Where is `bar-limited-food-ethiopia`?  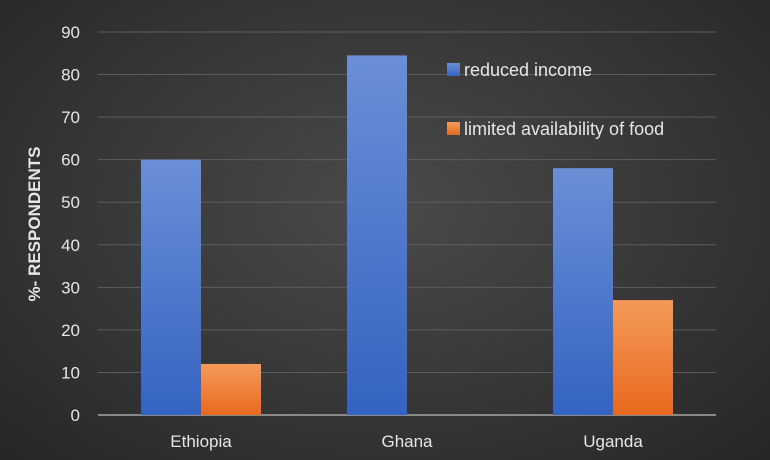 bar-limited-food-ethiopia is located at coordinates (231, 389).